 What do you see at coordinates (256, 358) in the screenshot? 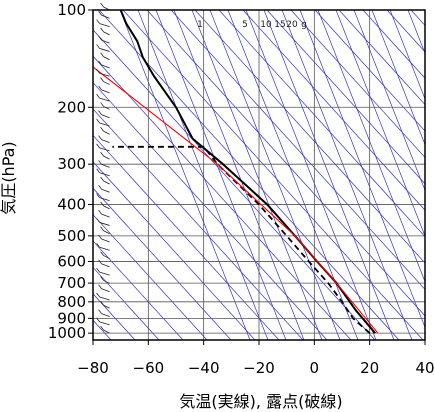
I see `x-tick-labels: −80 −60 −40 −20 0 20 40` at bounding box center [256, 358].